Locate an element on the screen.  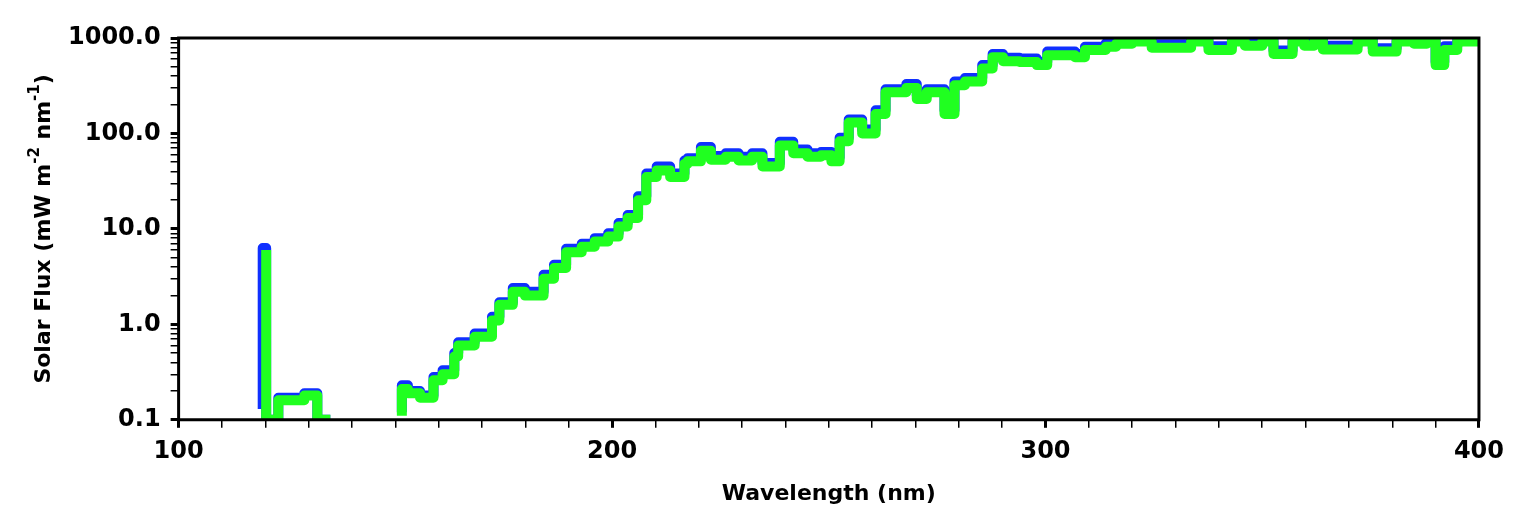
y-tick-label: 1000.0 is located at coordinates (114, 36).